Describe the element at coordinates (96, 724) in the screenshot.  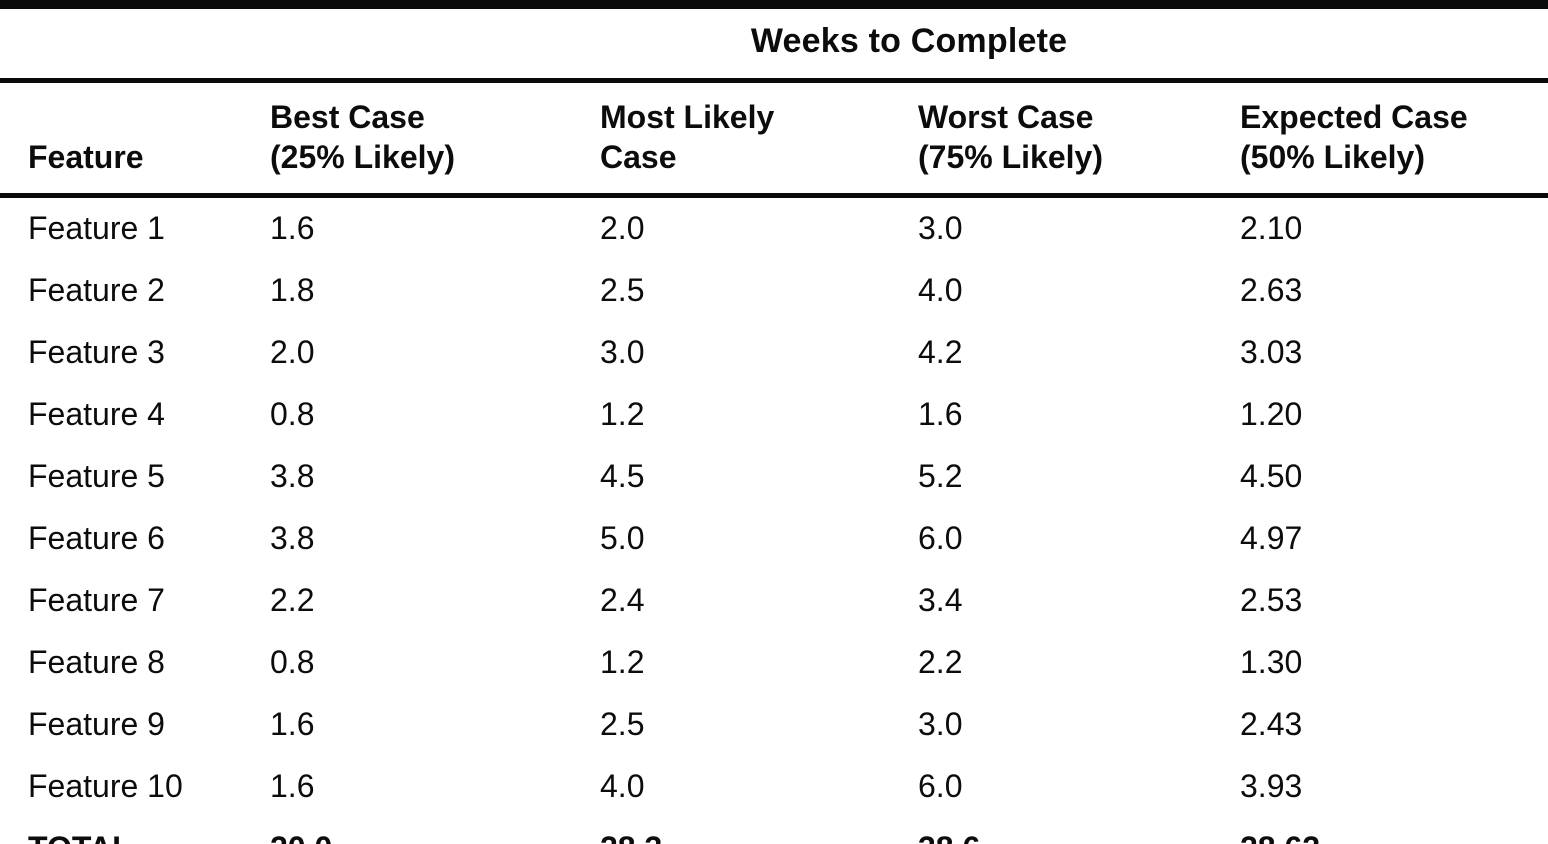
I see `row-label: Feature 9` at that location.